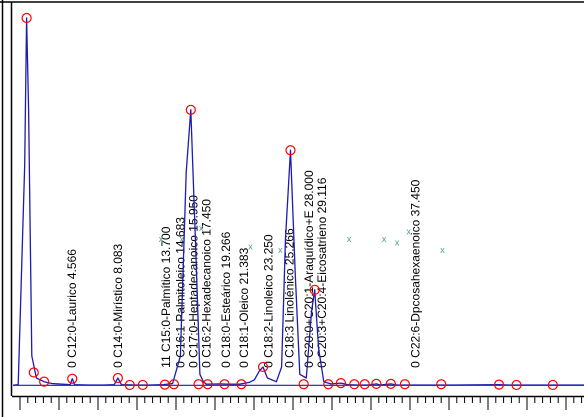 This screenshot has width=584, height=417. Describe the element at coordinates (226, 299) in the screenshot. I see `peak-label-6: 0 C18:0-Esteárico 19.266` at that location.